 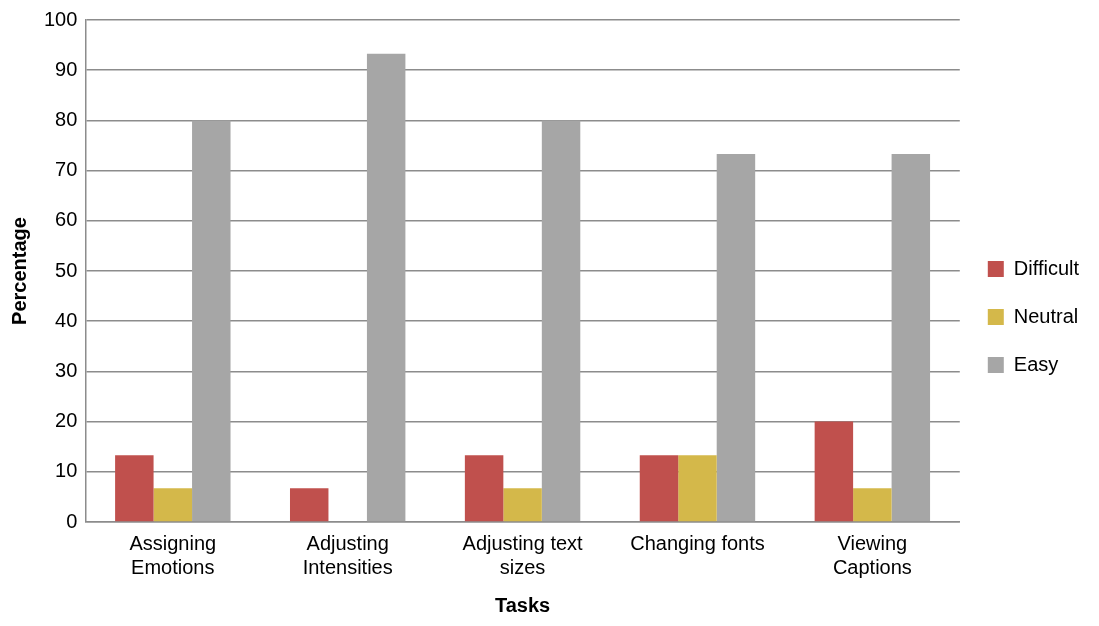 What do you see at coordinates (66, 169) in the screenshot?
I see `y-tick-label: 70` at bounding box center [66, 169].